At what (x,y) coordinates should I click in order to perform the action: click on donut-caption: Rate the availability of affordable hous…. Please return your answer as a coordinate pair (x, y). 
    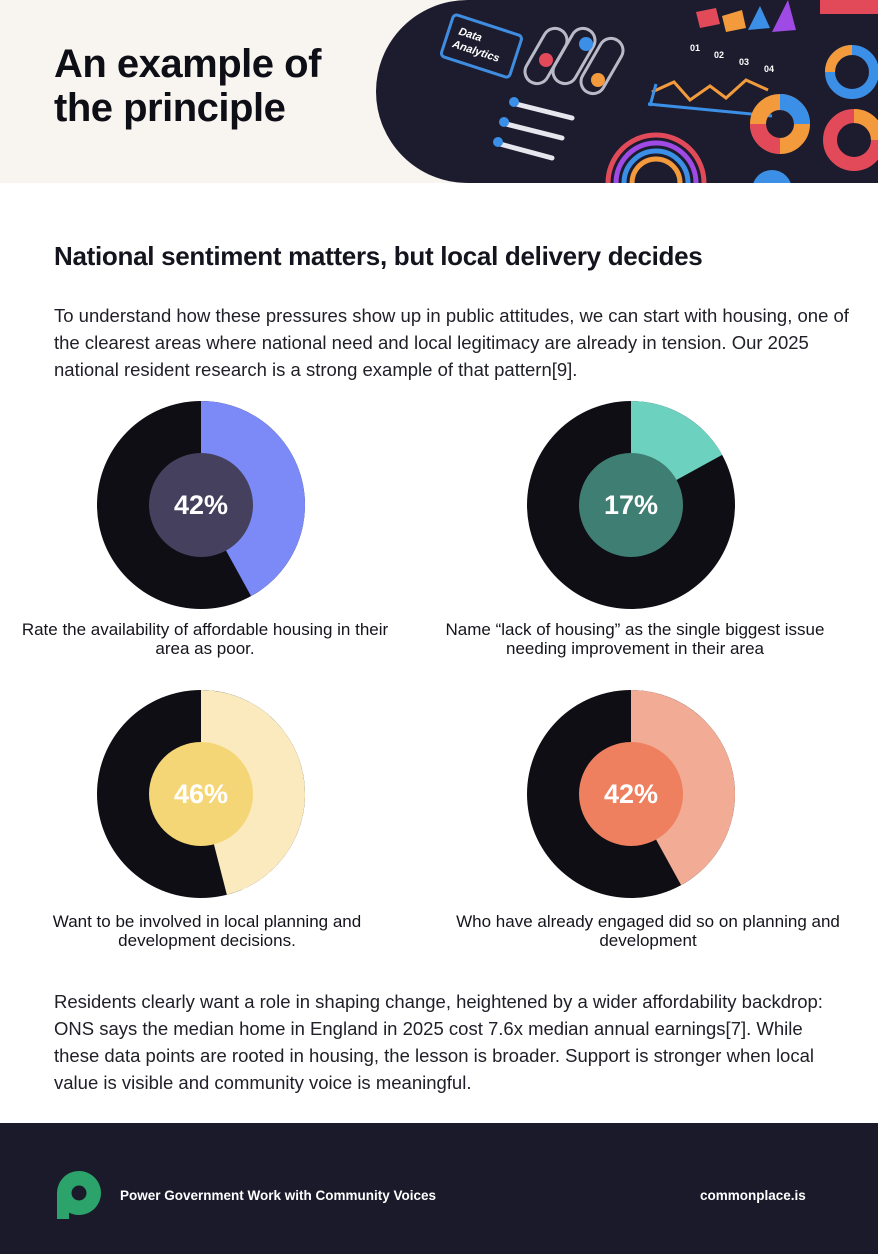
    Looking at the image, I should click on (205, 639).